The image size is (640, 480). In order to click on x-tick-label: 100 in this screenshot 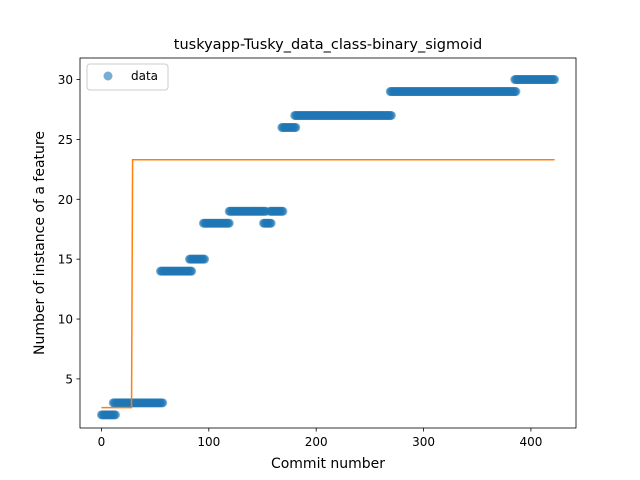, I will do `click(208, 442)`.